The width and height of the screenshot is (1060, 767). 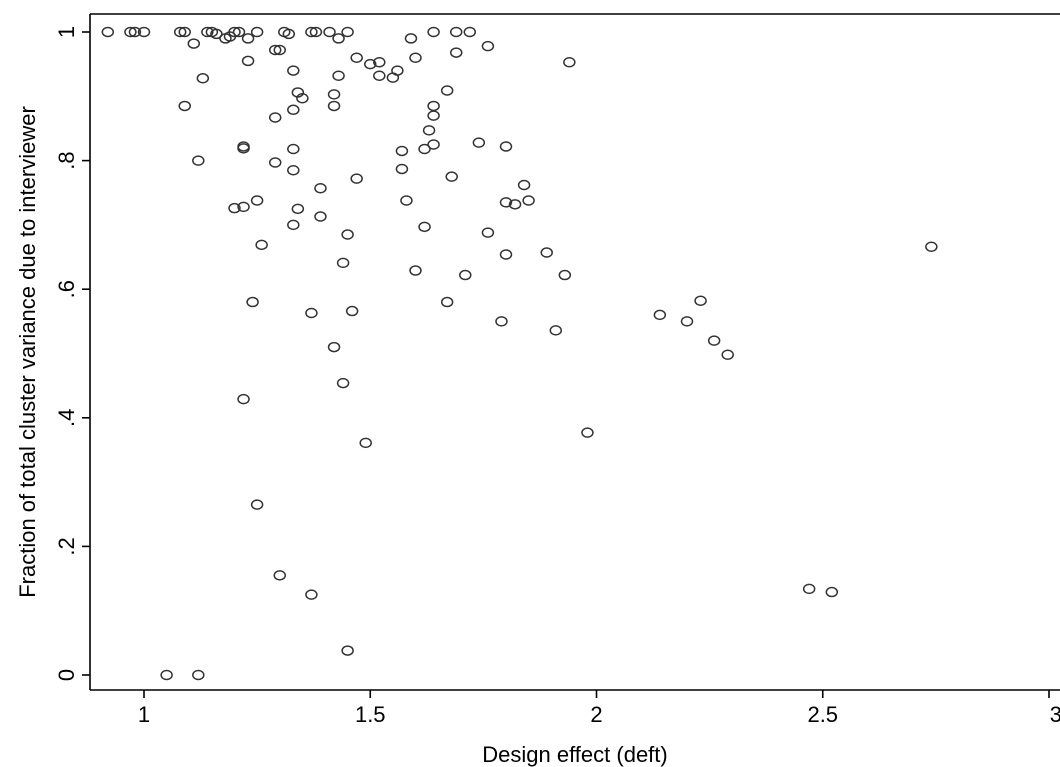 What do you see at coordinates (72, 353) in the screenshot?
I see `y-axis-ticks: 0 .2 .4 .6 .8 1` at bounding box center [72, 353].